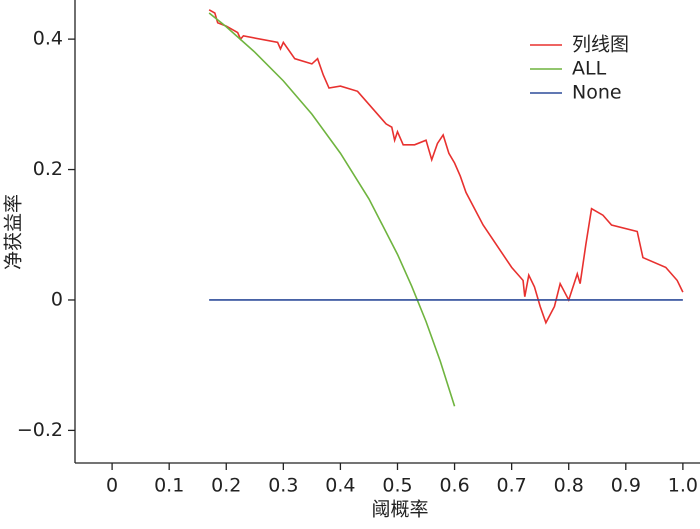 The width and height of the screenshot is (700, 529). Describe the element at coordinates (626, 486) in the screenshot. I see `x-tick-label: 0.9` at that location.